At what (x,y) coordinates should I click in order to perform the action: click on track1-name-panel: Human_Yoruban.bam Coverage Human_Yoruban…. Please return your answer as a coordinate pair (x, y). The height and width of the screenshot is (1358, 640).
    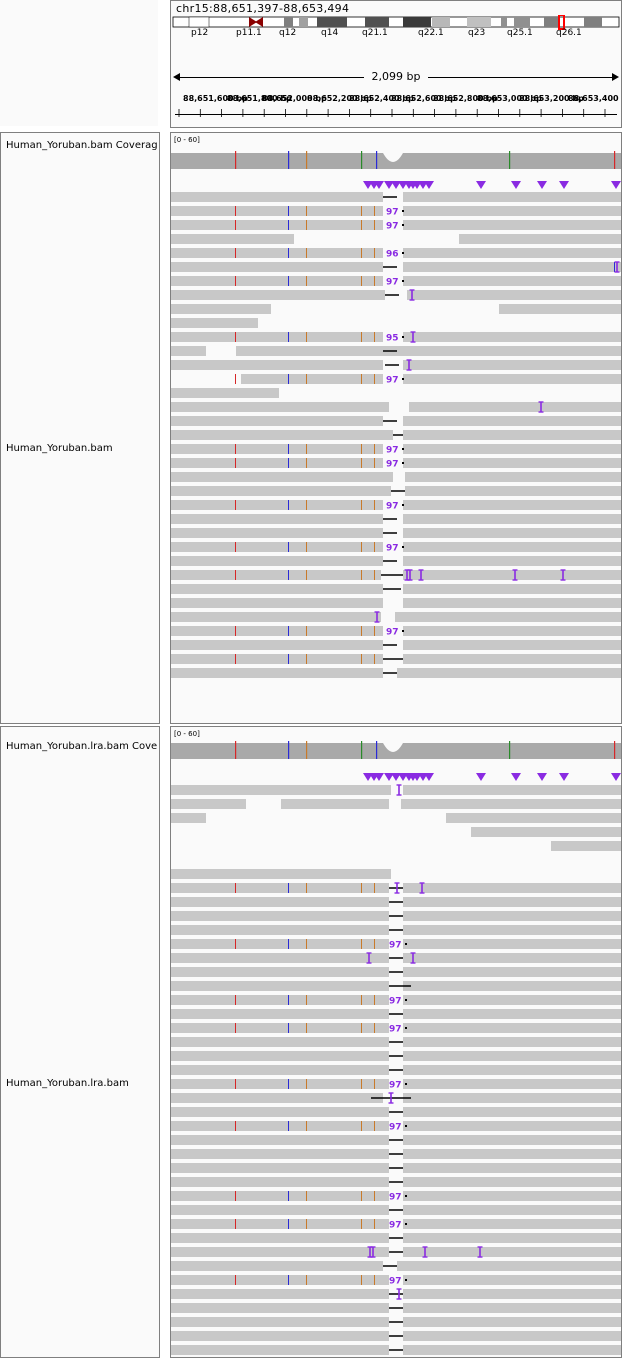
    Looking at the image, I should click on (80, 428).